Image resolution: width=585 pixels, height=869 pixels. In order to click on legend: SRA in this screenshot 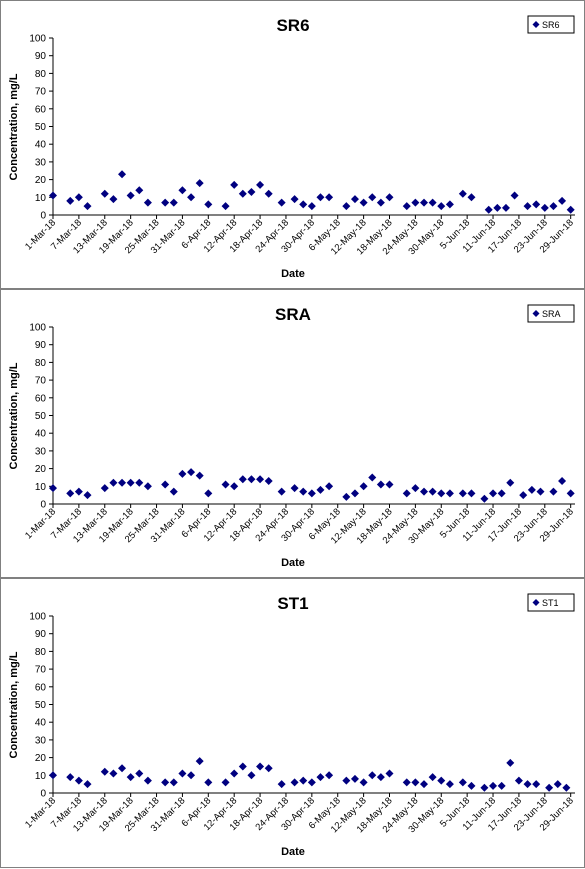, I will do `click(551, 313)`.